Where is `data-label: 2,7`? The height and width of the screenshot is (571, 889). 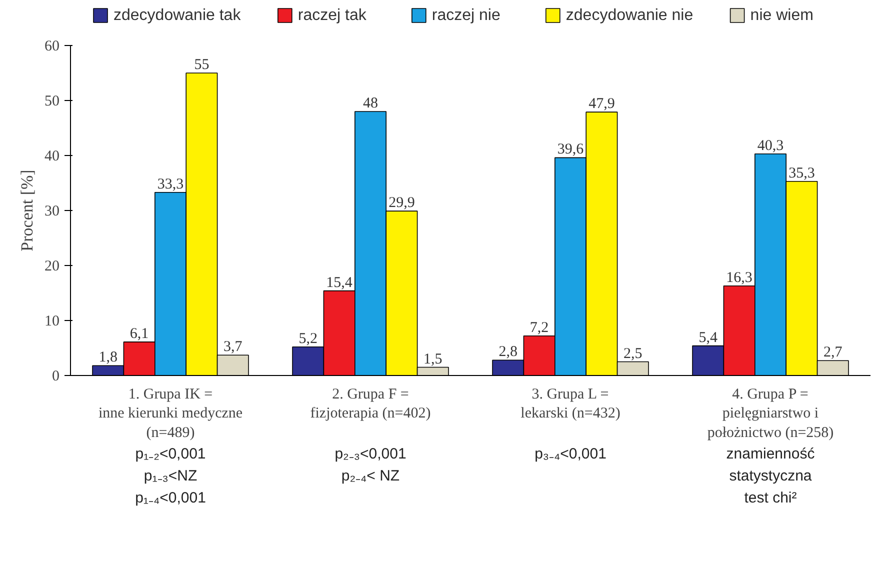
data-label: 2,7 is located at coordinates (833, 352).